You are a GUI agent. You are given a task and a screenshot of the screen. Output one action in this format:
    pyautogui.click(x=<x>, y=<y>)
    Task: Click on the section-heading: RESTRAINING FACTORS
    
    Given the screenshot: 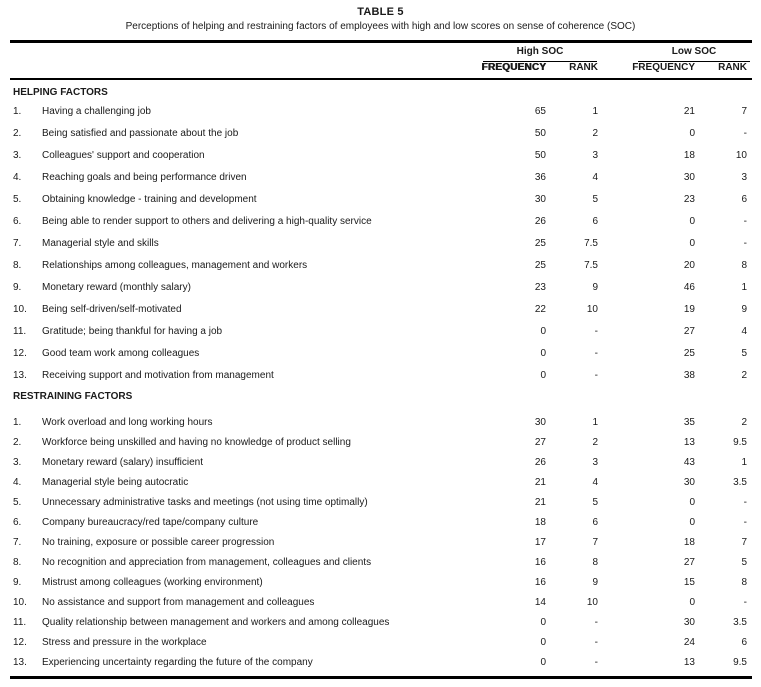 What is the action you would take?
    pyautogui.click(x=73, y=396)
    